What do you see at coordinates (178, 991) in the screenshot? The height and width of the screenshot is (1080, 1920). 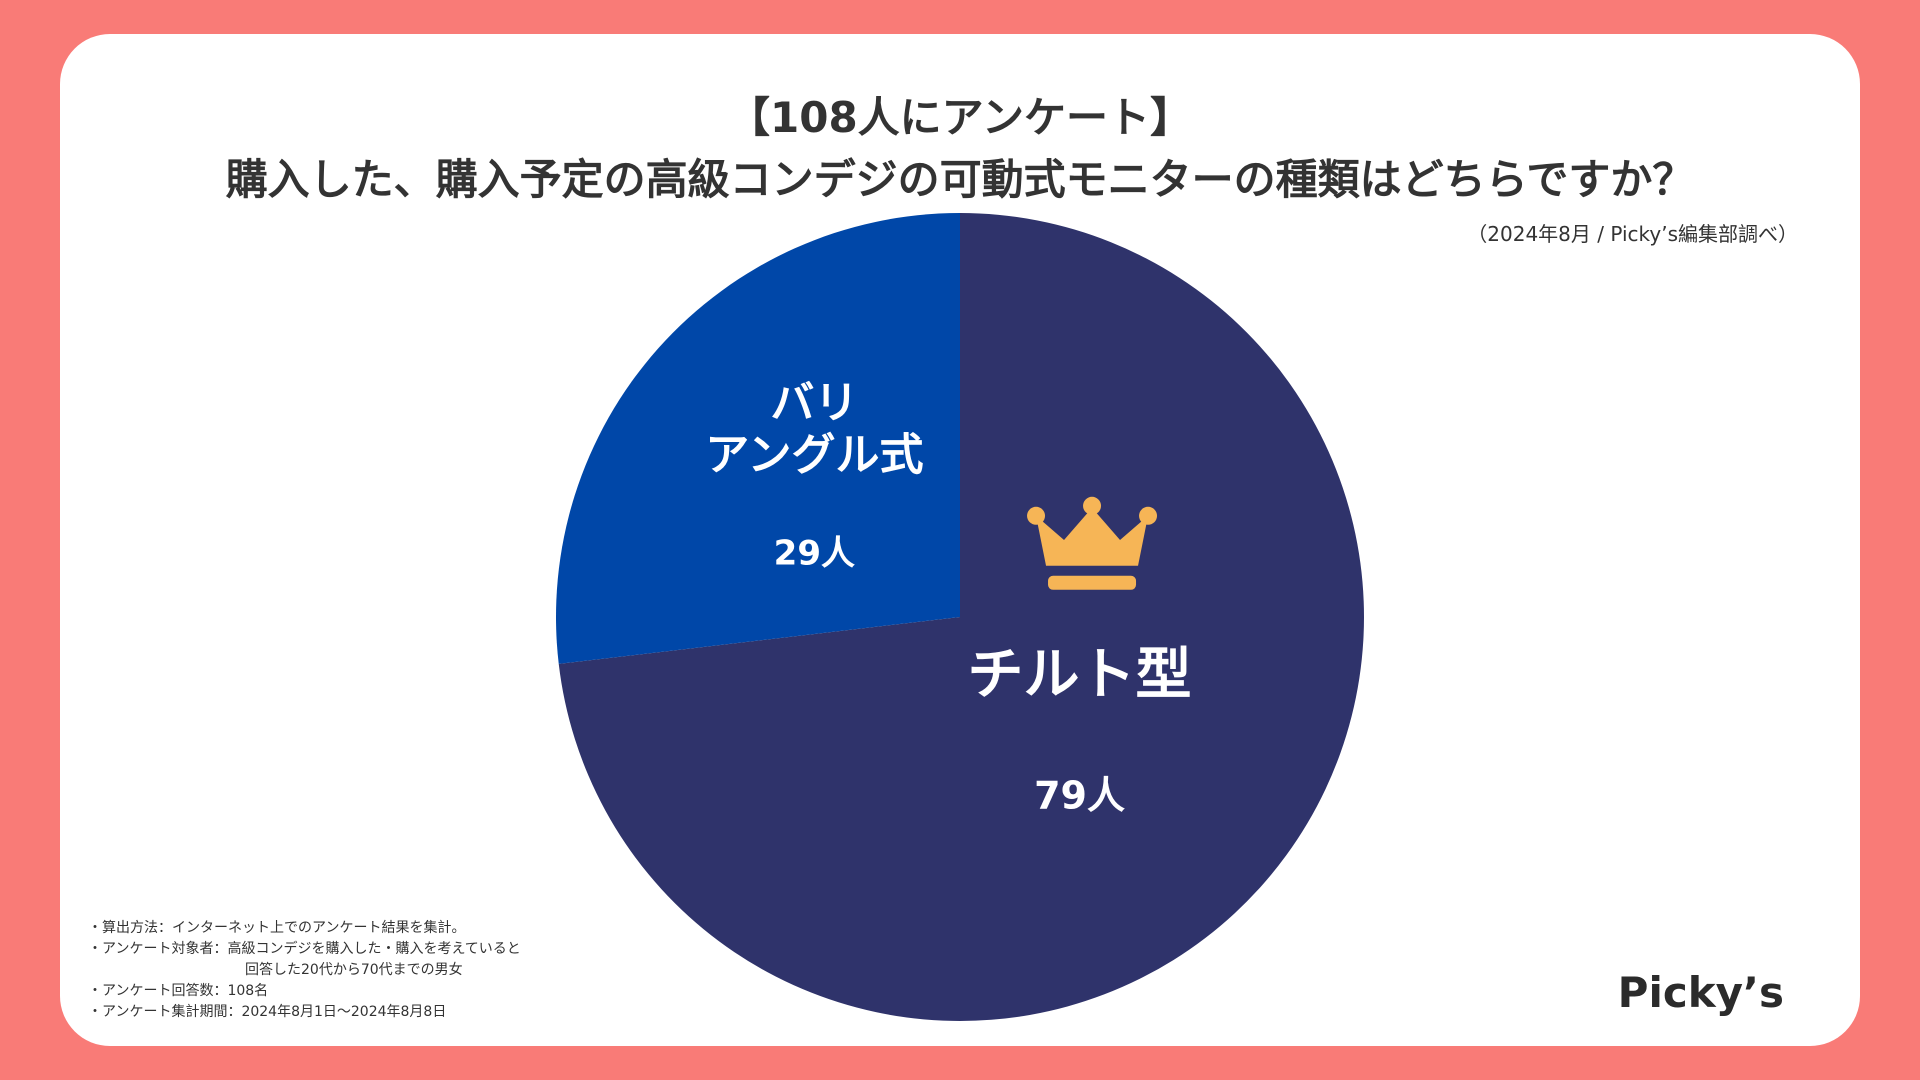 I see `note-count: ・アンケート回答数：108名` at bounding box center [178, 991].